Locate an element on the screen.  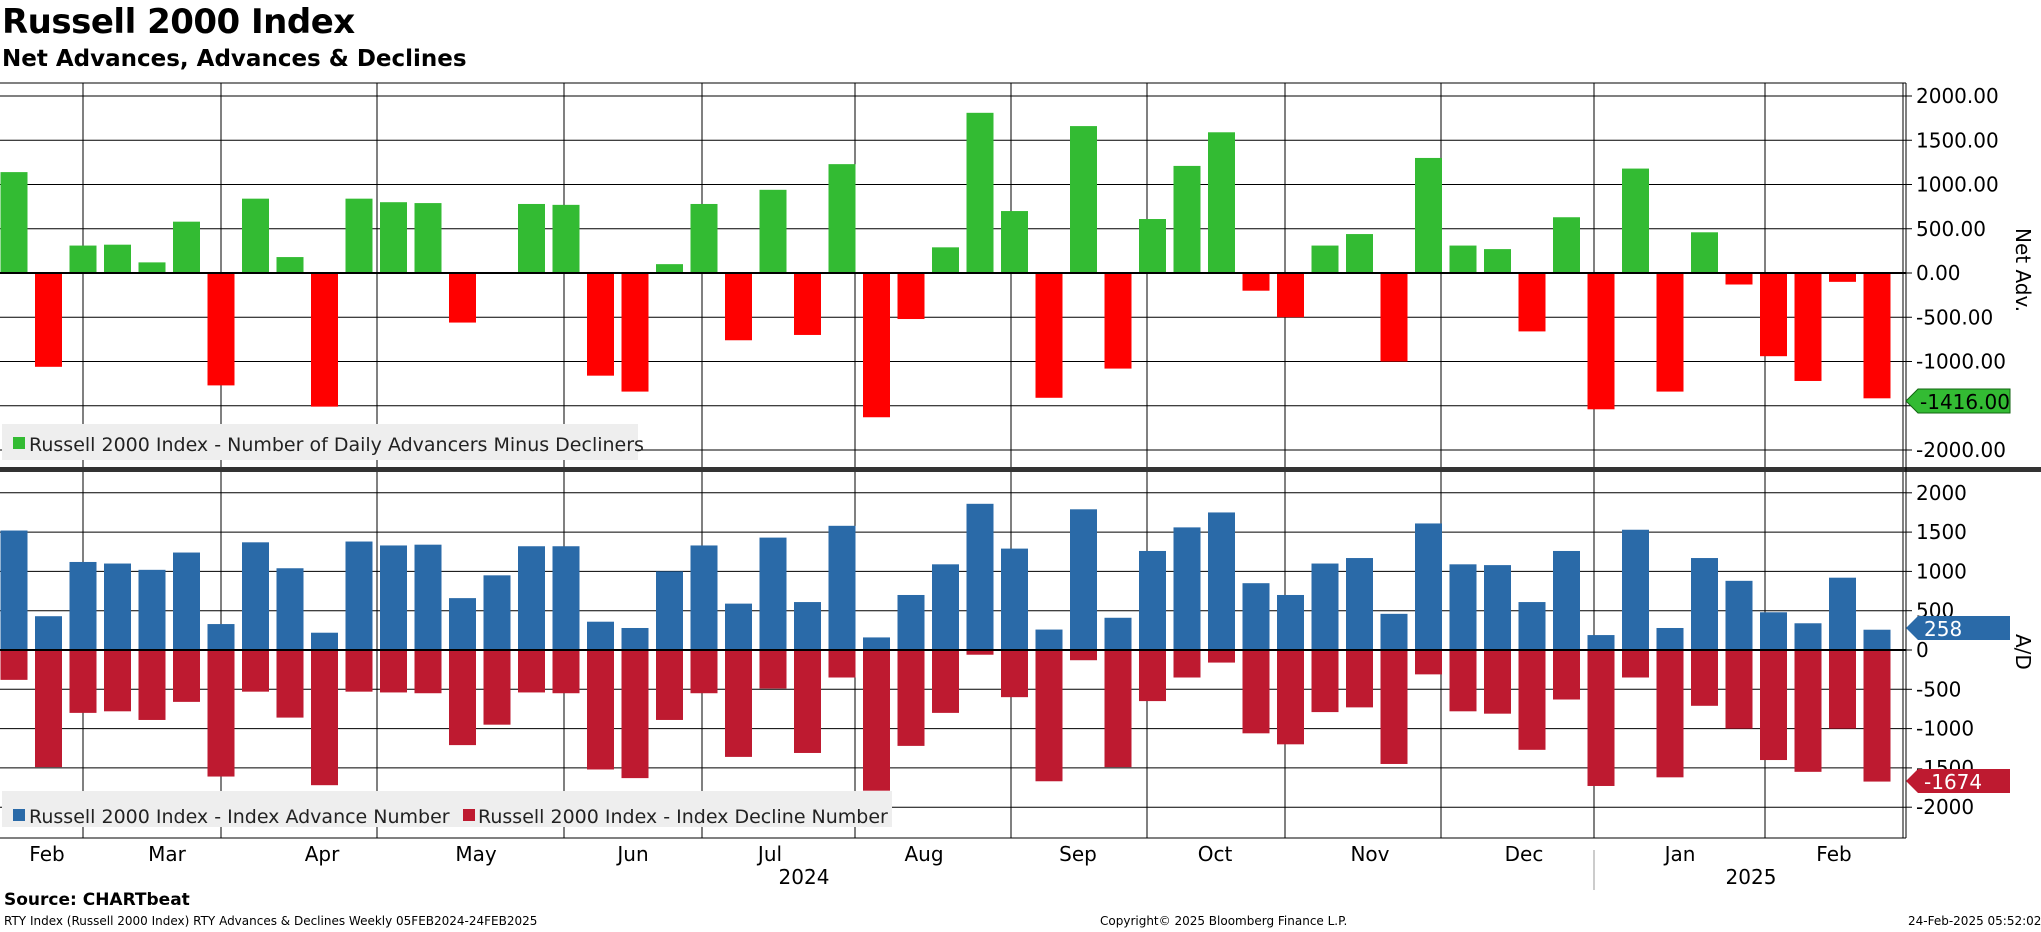
y-tick-label-bottom: -2000 is located at coordinates (1945, 807).